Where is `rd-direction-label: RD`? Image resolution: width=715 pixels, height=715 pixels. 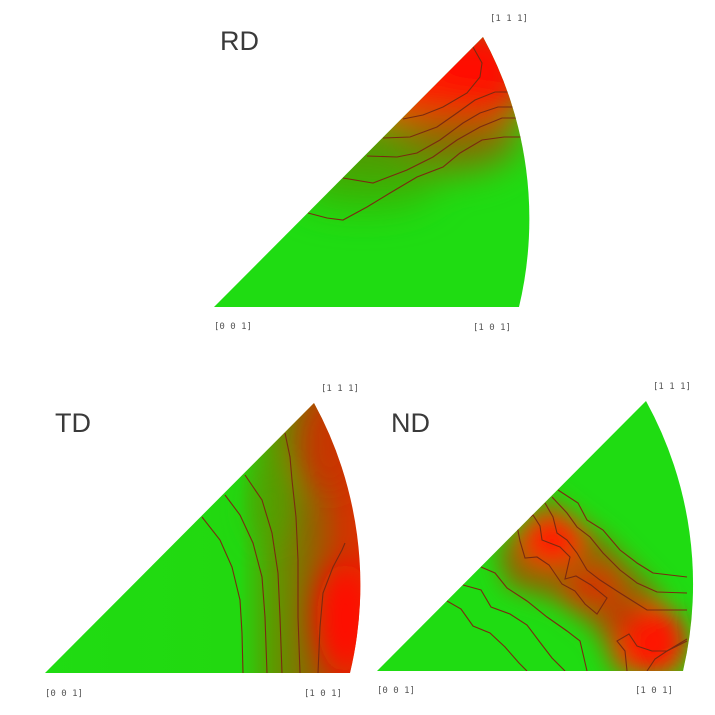
rd-direction-label: RD is located at coordinates (239, 41).